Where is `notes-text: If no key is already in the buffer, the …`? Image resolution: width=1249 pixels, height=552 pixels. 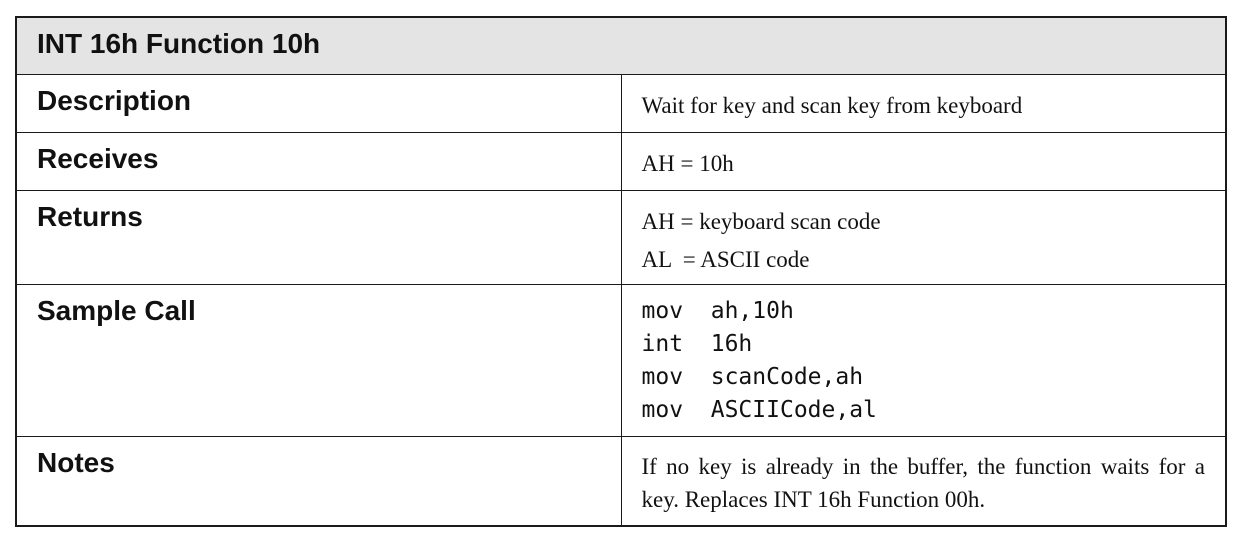 notes-text: If no key is already in the buffer, the … is located at coordinates (923, 482).